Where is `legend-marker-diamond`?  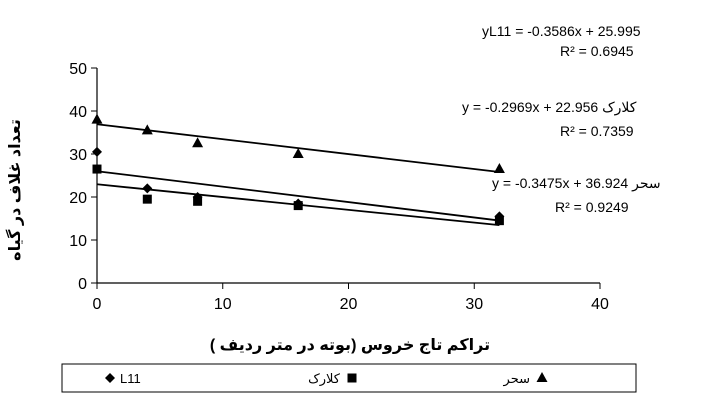 legend-marker-diamond is located at coordinates (110, 378).